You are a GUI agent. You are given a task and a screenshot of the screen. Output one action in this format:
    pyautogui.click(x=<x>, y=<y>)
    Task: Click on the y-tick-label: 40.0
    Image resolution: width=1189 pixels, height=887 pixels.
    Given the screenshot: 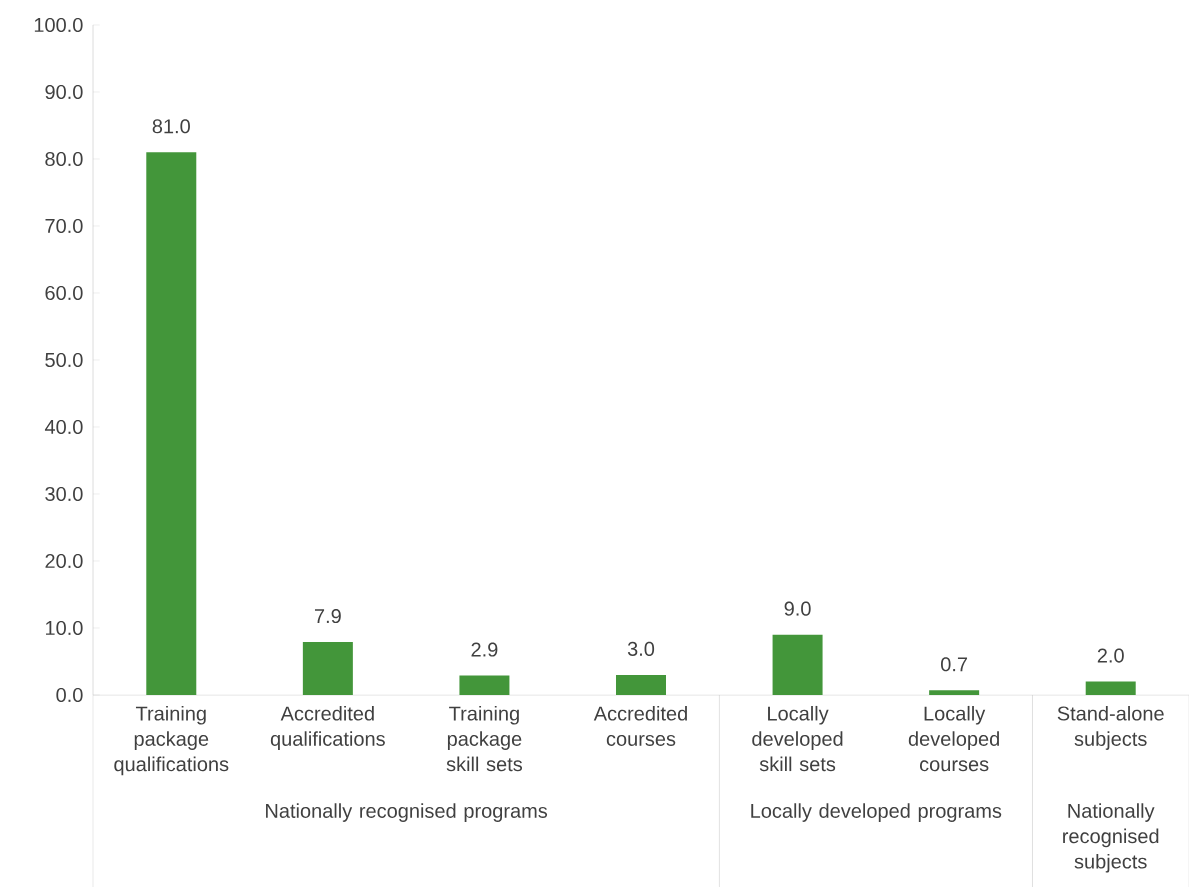 What is the action you would take?
    pyautogui.click(x=63, y=427)
    